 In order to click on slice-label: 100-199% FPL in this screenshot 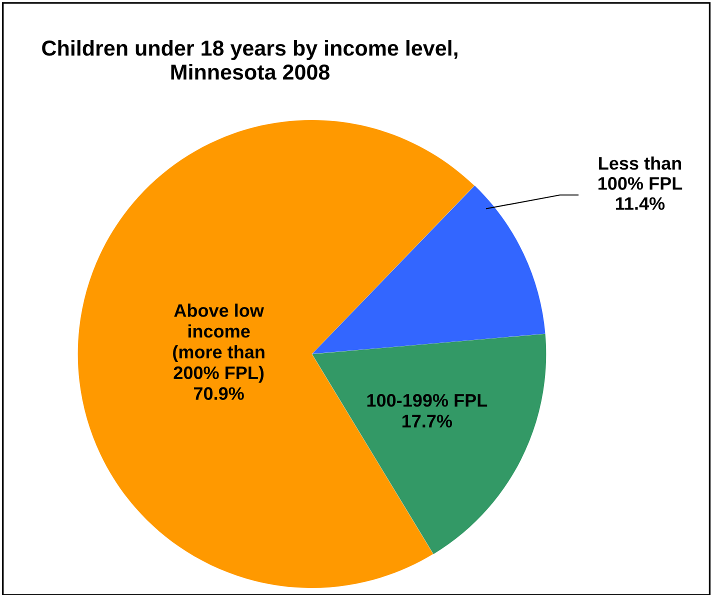, I will do `click(427, 400)`.